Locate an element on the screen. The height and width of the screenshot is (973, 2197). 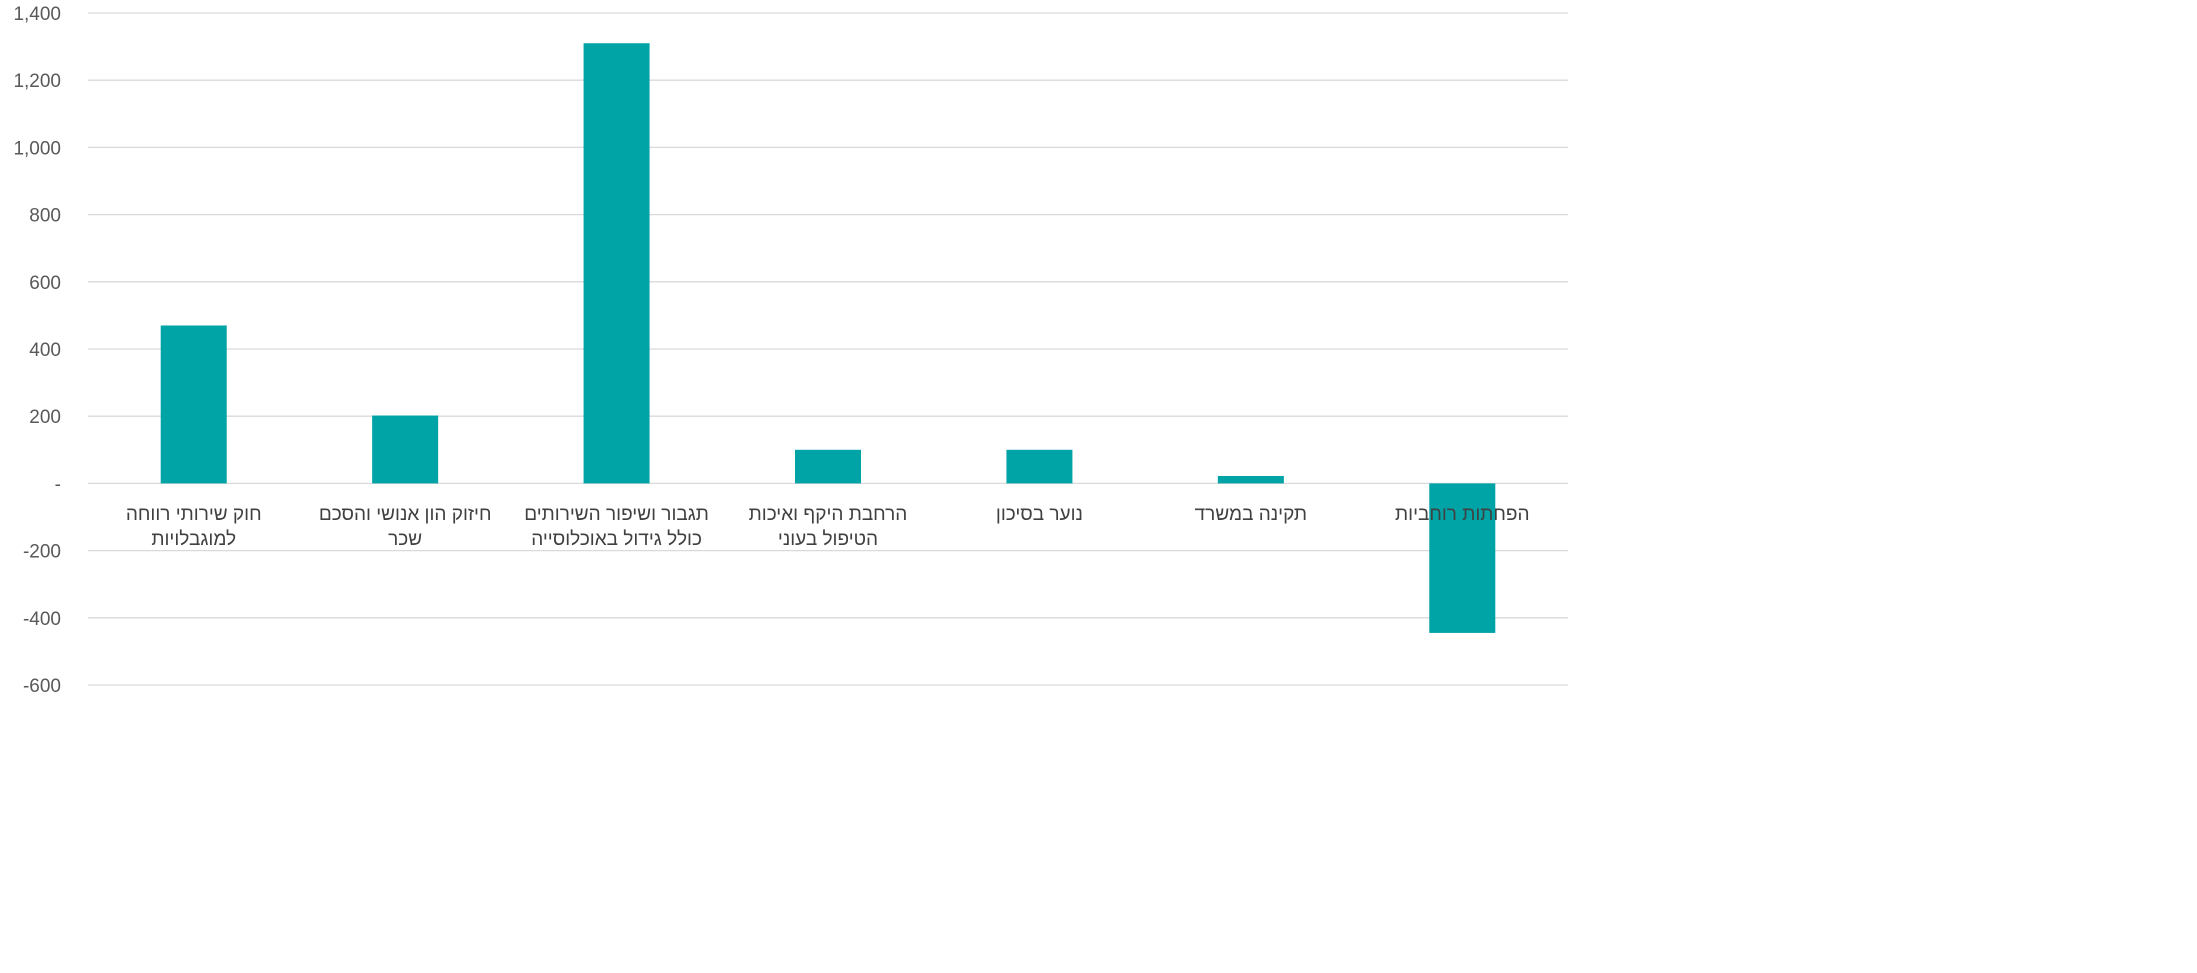
category-label: הרחבת היקף ואיכות הטיפול בעוני is located at coordinates (828, 527).